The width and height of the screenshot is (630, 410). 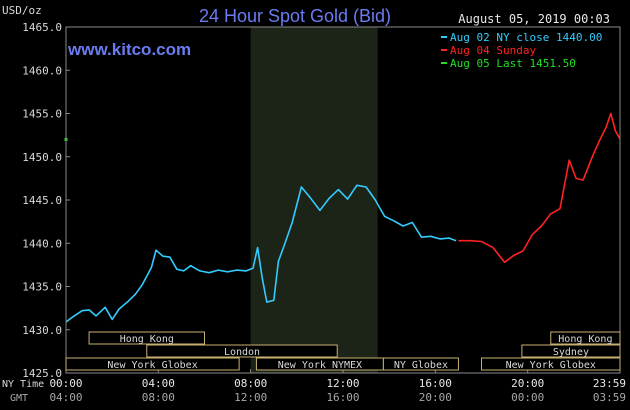 I want to click on y-tick-label: 1445.0, so click(x=42, y=200).